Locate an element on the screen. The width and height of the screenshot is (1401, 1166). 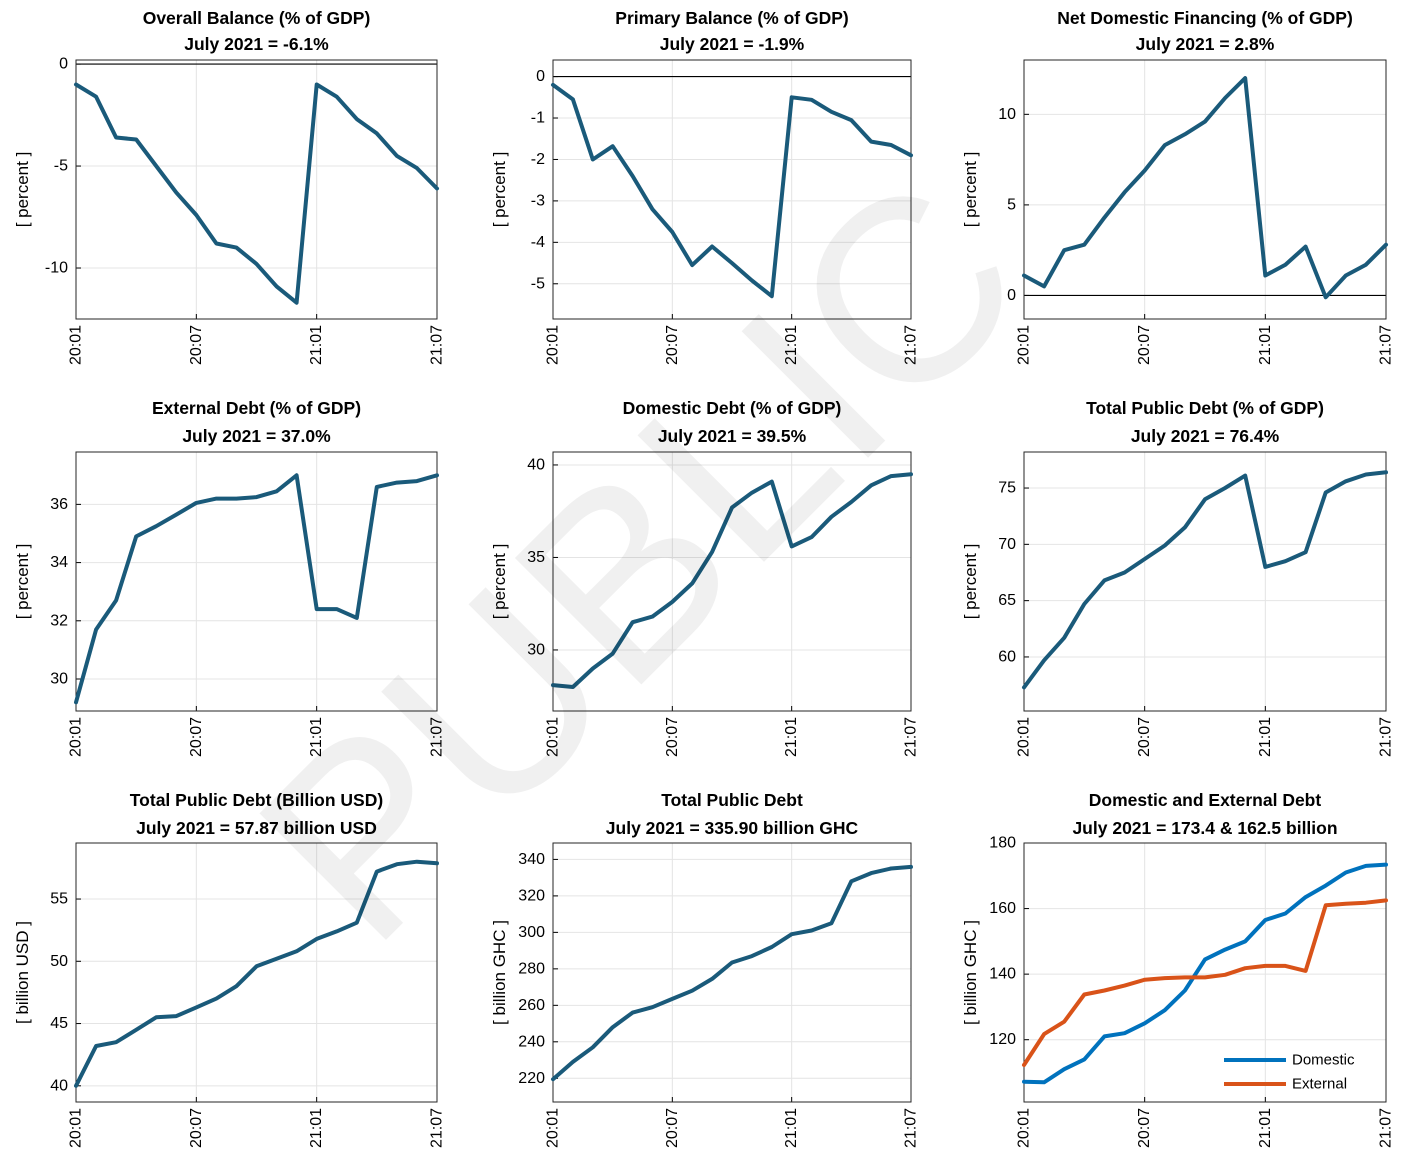
y-tick-label: 10 is located at coordinates (1007, 114).